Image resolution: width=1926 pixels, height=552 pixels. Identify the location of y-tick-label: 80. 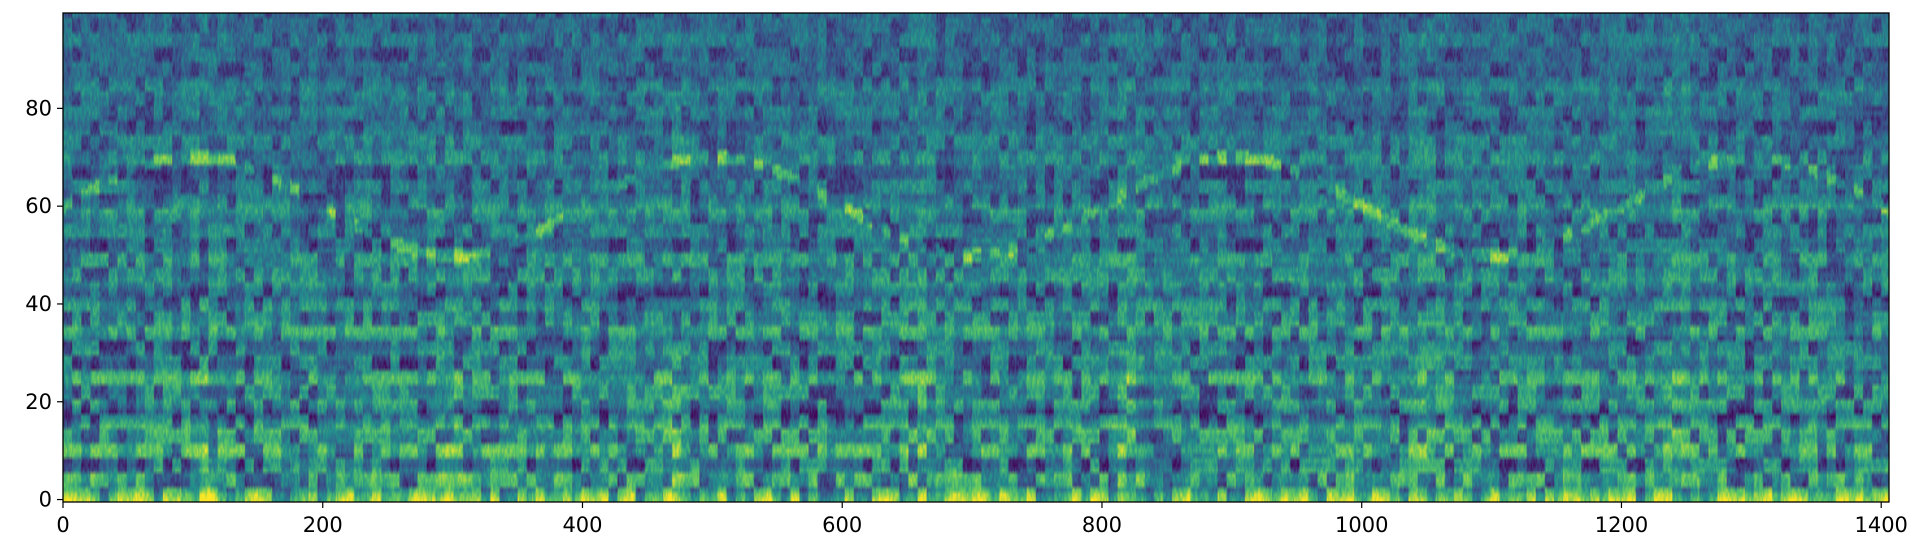
(38, 108).